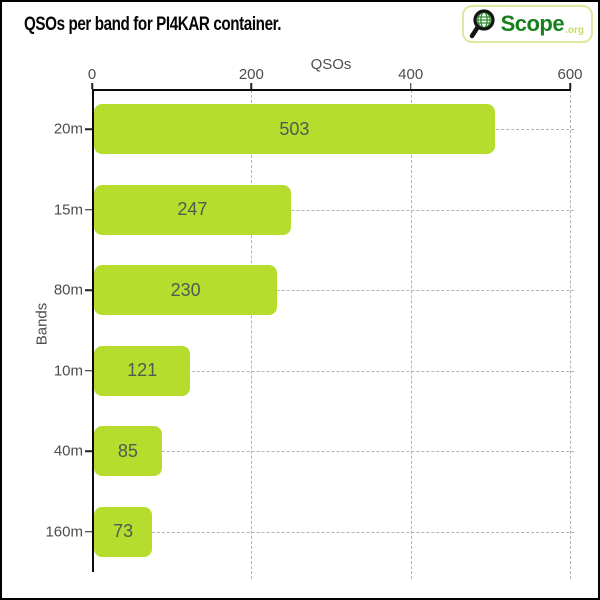 This screenshot has height=600, width=600. What do you see at coordinates (68, 210) in the screenshot?
I see `y-tick-label: 15m` at bounding box center [68, 210].